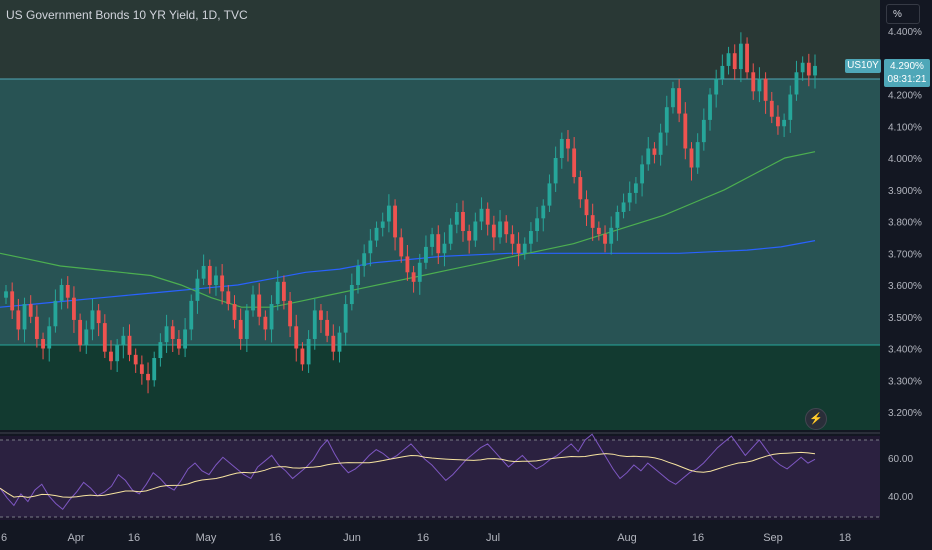 The image size is (932, 550). Describe the element at coordinates (206, 538) in the screenshot. I see `x-tick-label: May` at that location.